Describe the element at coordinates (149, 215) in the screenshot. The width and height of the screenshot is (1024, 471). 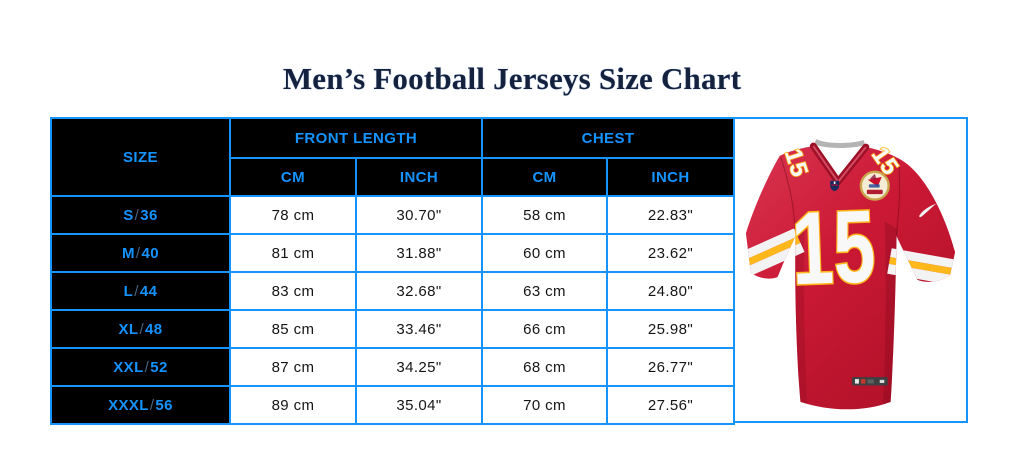
I see `size-number: 36` at that location.